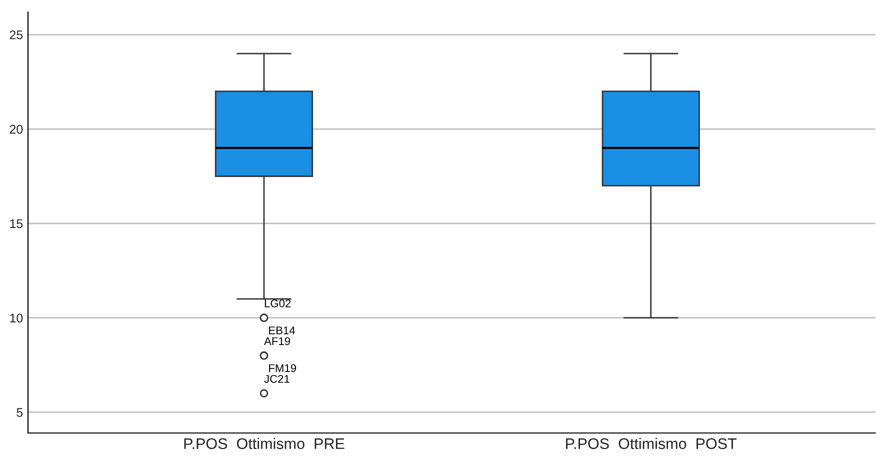 The height and width of the screenshot is (456, 877). Describe the element at coordinates (277, 303) in the screenshot. I see `annotation: LG02` at that location.